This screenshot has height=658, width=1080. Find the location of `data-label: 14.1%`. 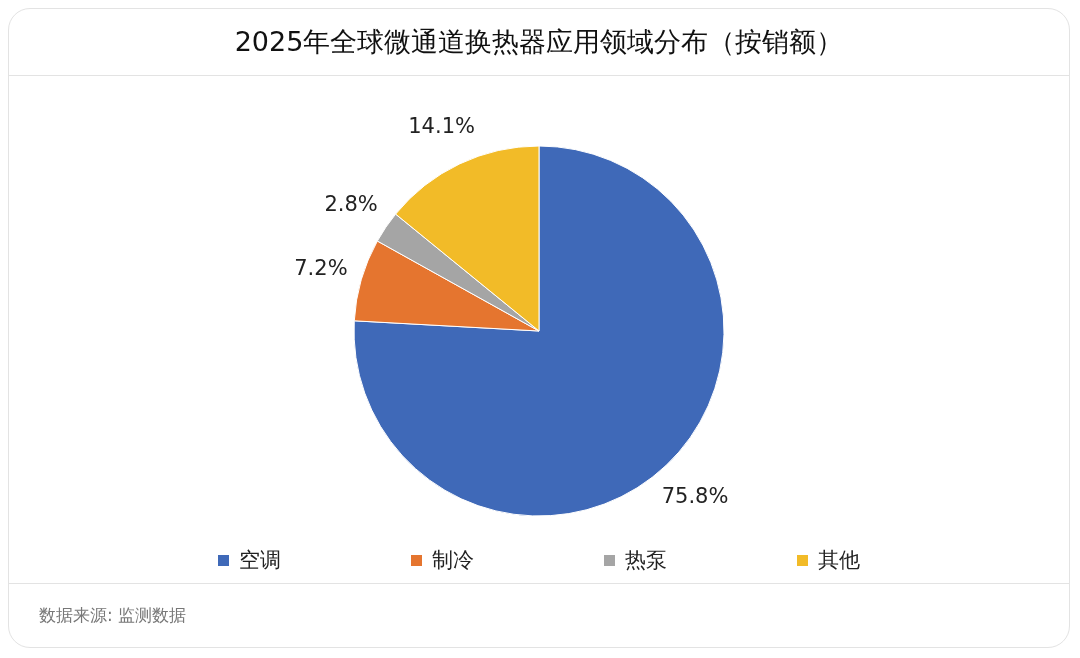

data-label: 14.1% is located at coordinates (441, 125).